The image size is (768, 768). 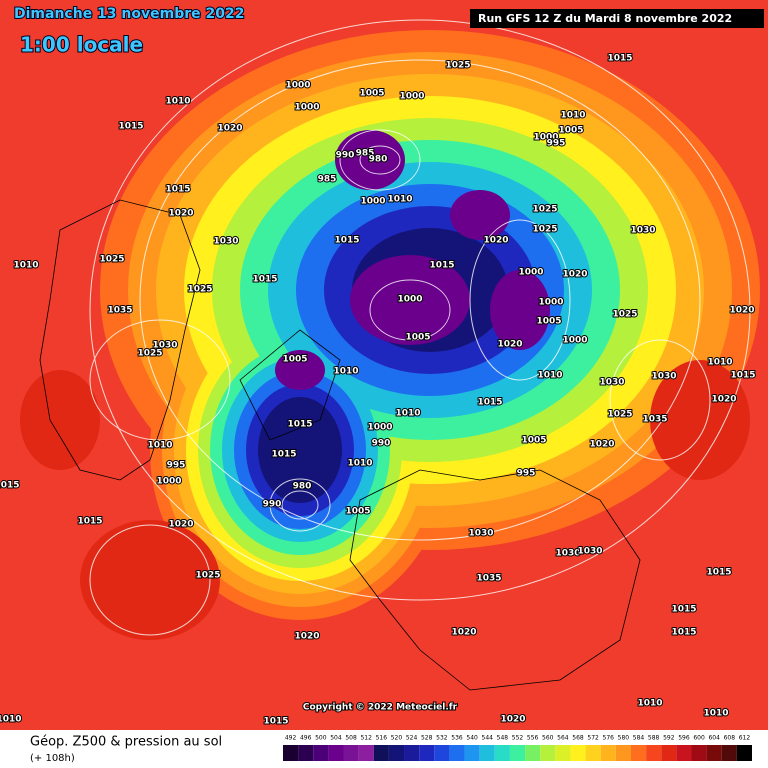 I want to click on scale-label: 568, so click(x=578, y=738).